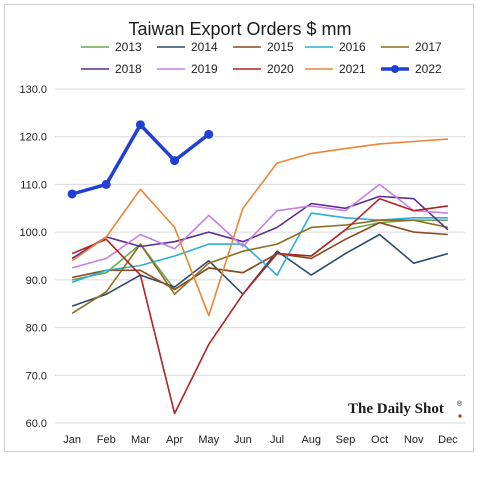 The height and width of the screenshot is (480, 480). I want to click on x-tick-label: Jun, so click(243, 440).